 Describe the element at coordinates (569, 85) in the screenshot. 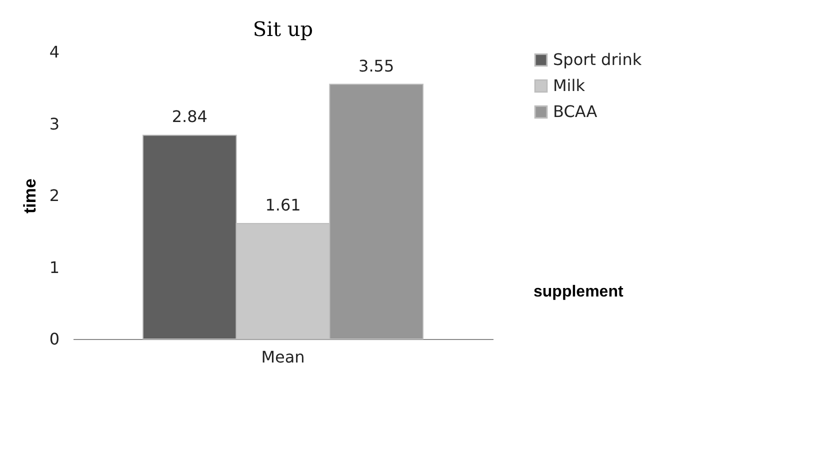

I see `legend-label: Milk` at that location.